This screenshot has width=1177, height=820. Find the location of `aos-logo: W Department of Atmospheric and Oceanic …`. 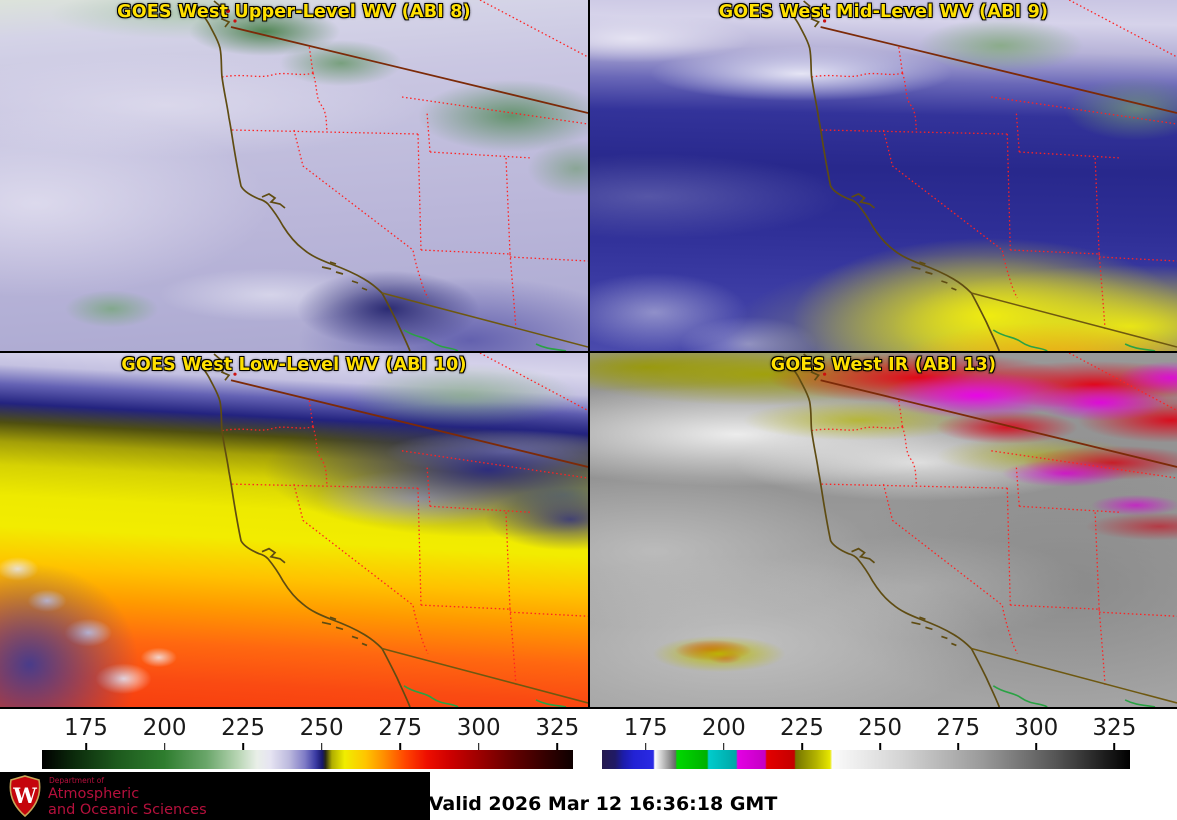

aos-logo: W Department of Atmospheric and Oceanic … is located at coordinates (215, 796).